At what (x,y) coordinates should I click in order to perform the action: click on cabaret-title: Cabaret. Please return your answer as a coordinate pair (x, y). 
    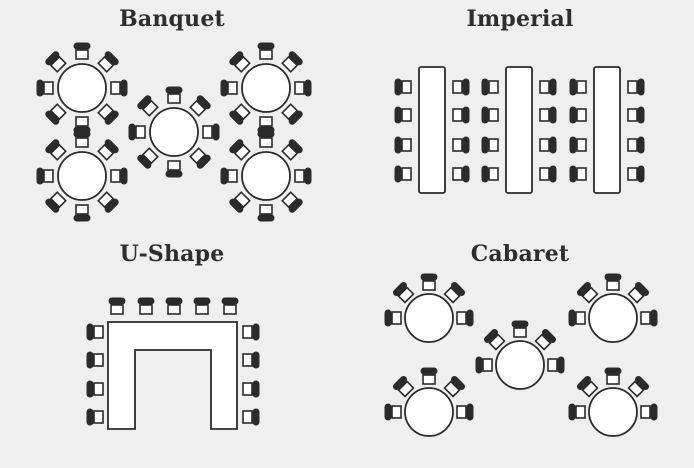
    Looking at the image, I should click on (520, 254).